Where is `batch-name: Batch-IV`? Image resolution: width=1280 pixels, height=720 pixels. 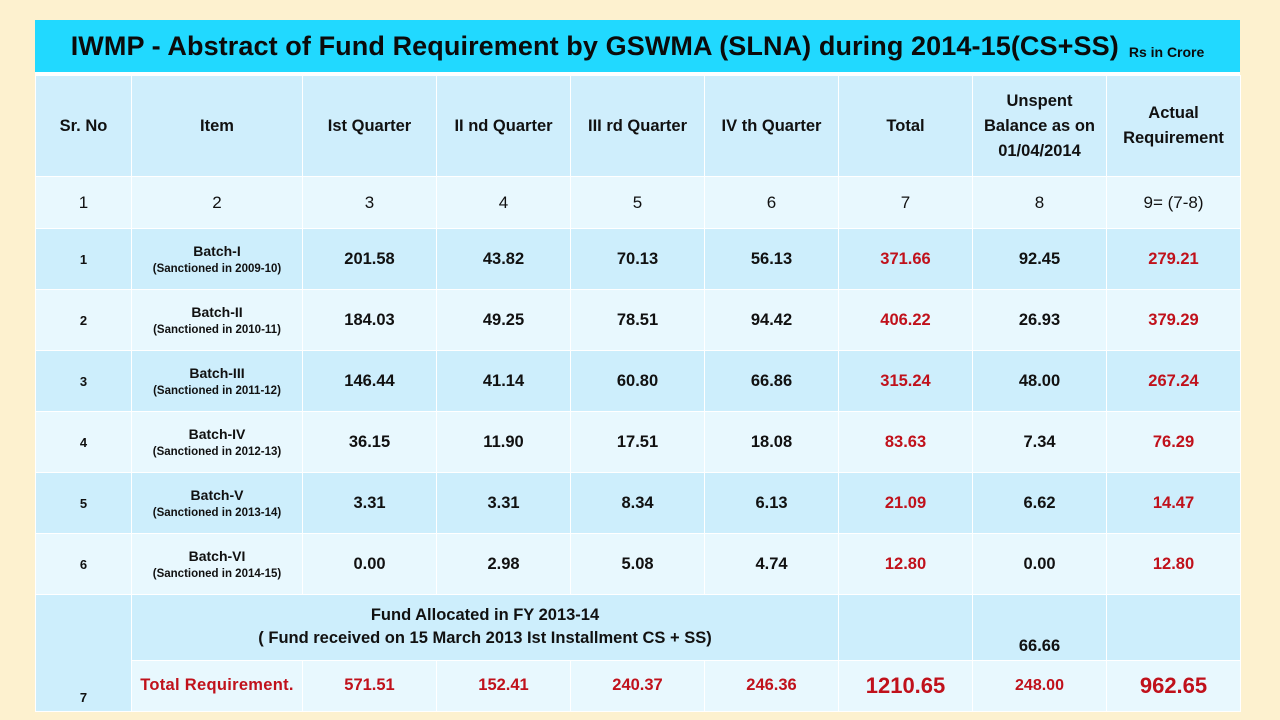
batch-name: Batch-IV is located at coordinates (217, 433).